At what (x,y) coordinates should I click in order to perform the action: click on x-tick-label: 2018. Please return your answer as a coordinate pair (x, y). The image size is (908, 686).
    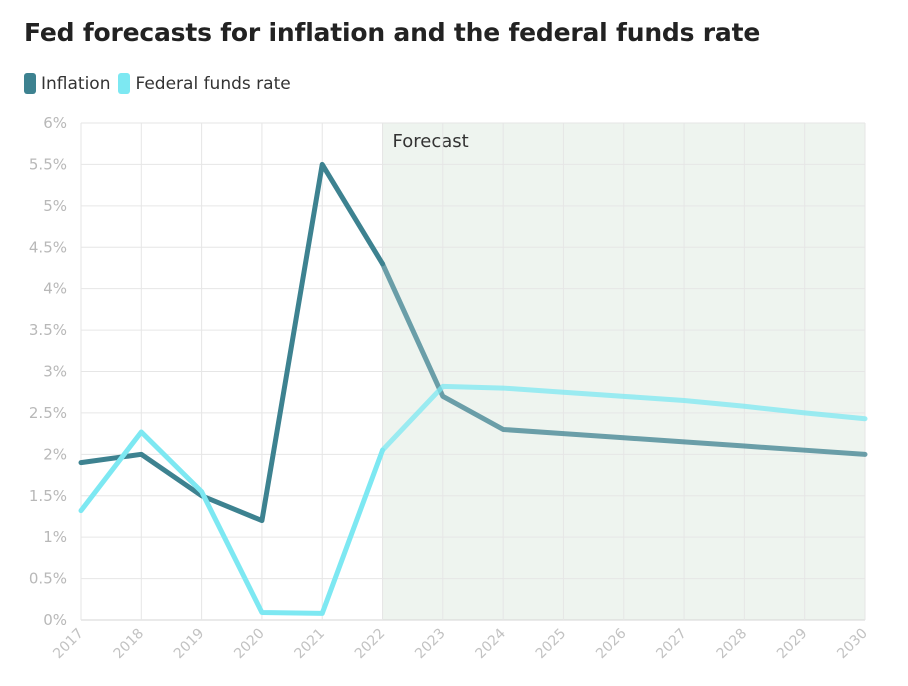
    Looking at the image, I should click on (129, 644).